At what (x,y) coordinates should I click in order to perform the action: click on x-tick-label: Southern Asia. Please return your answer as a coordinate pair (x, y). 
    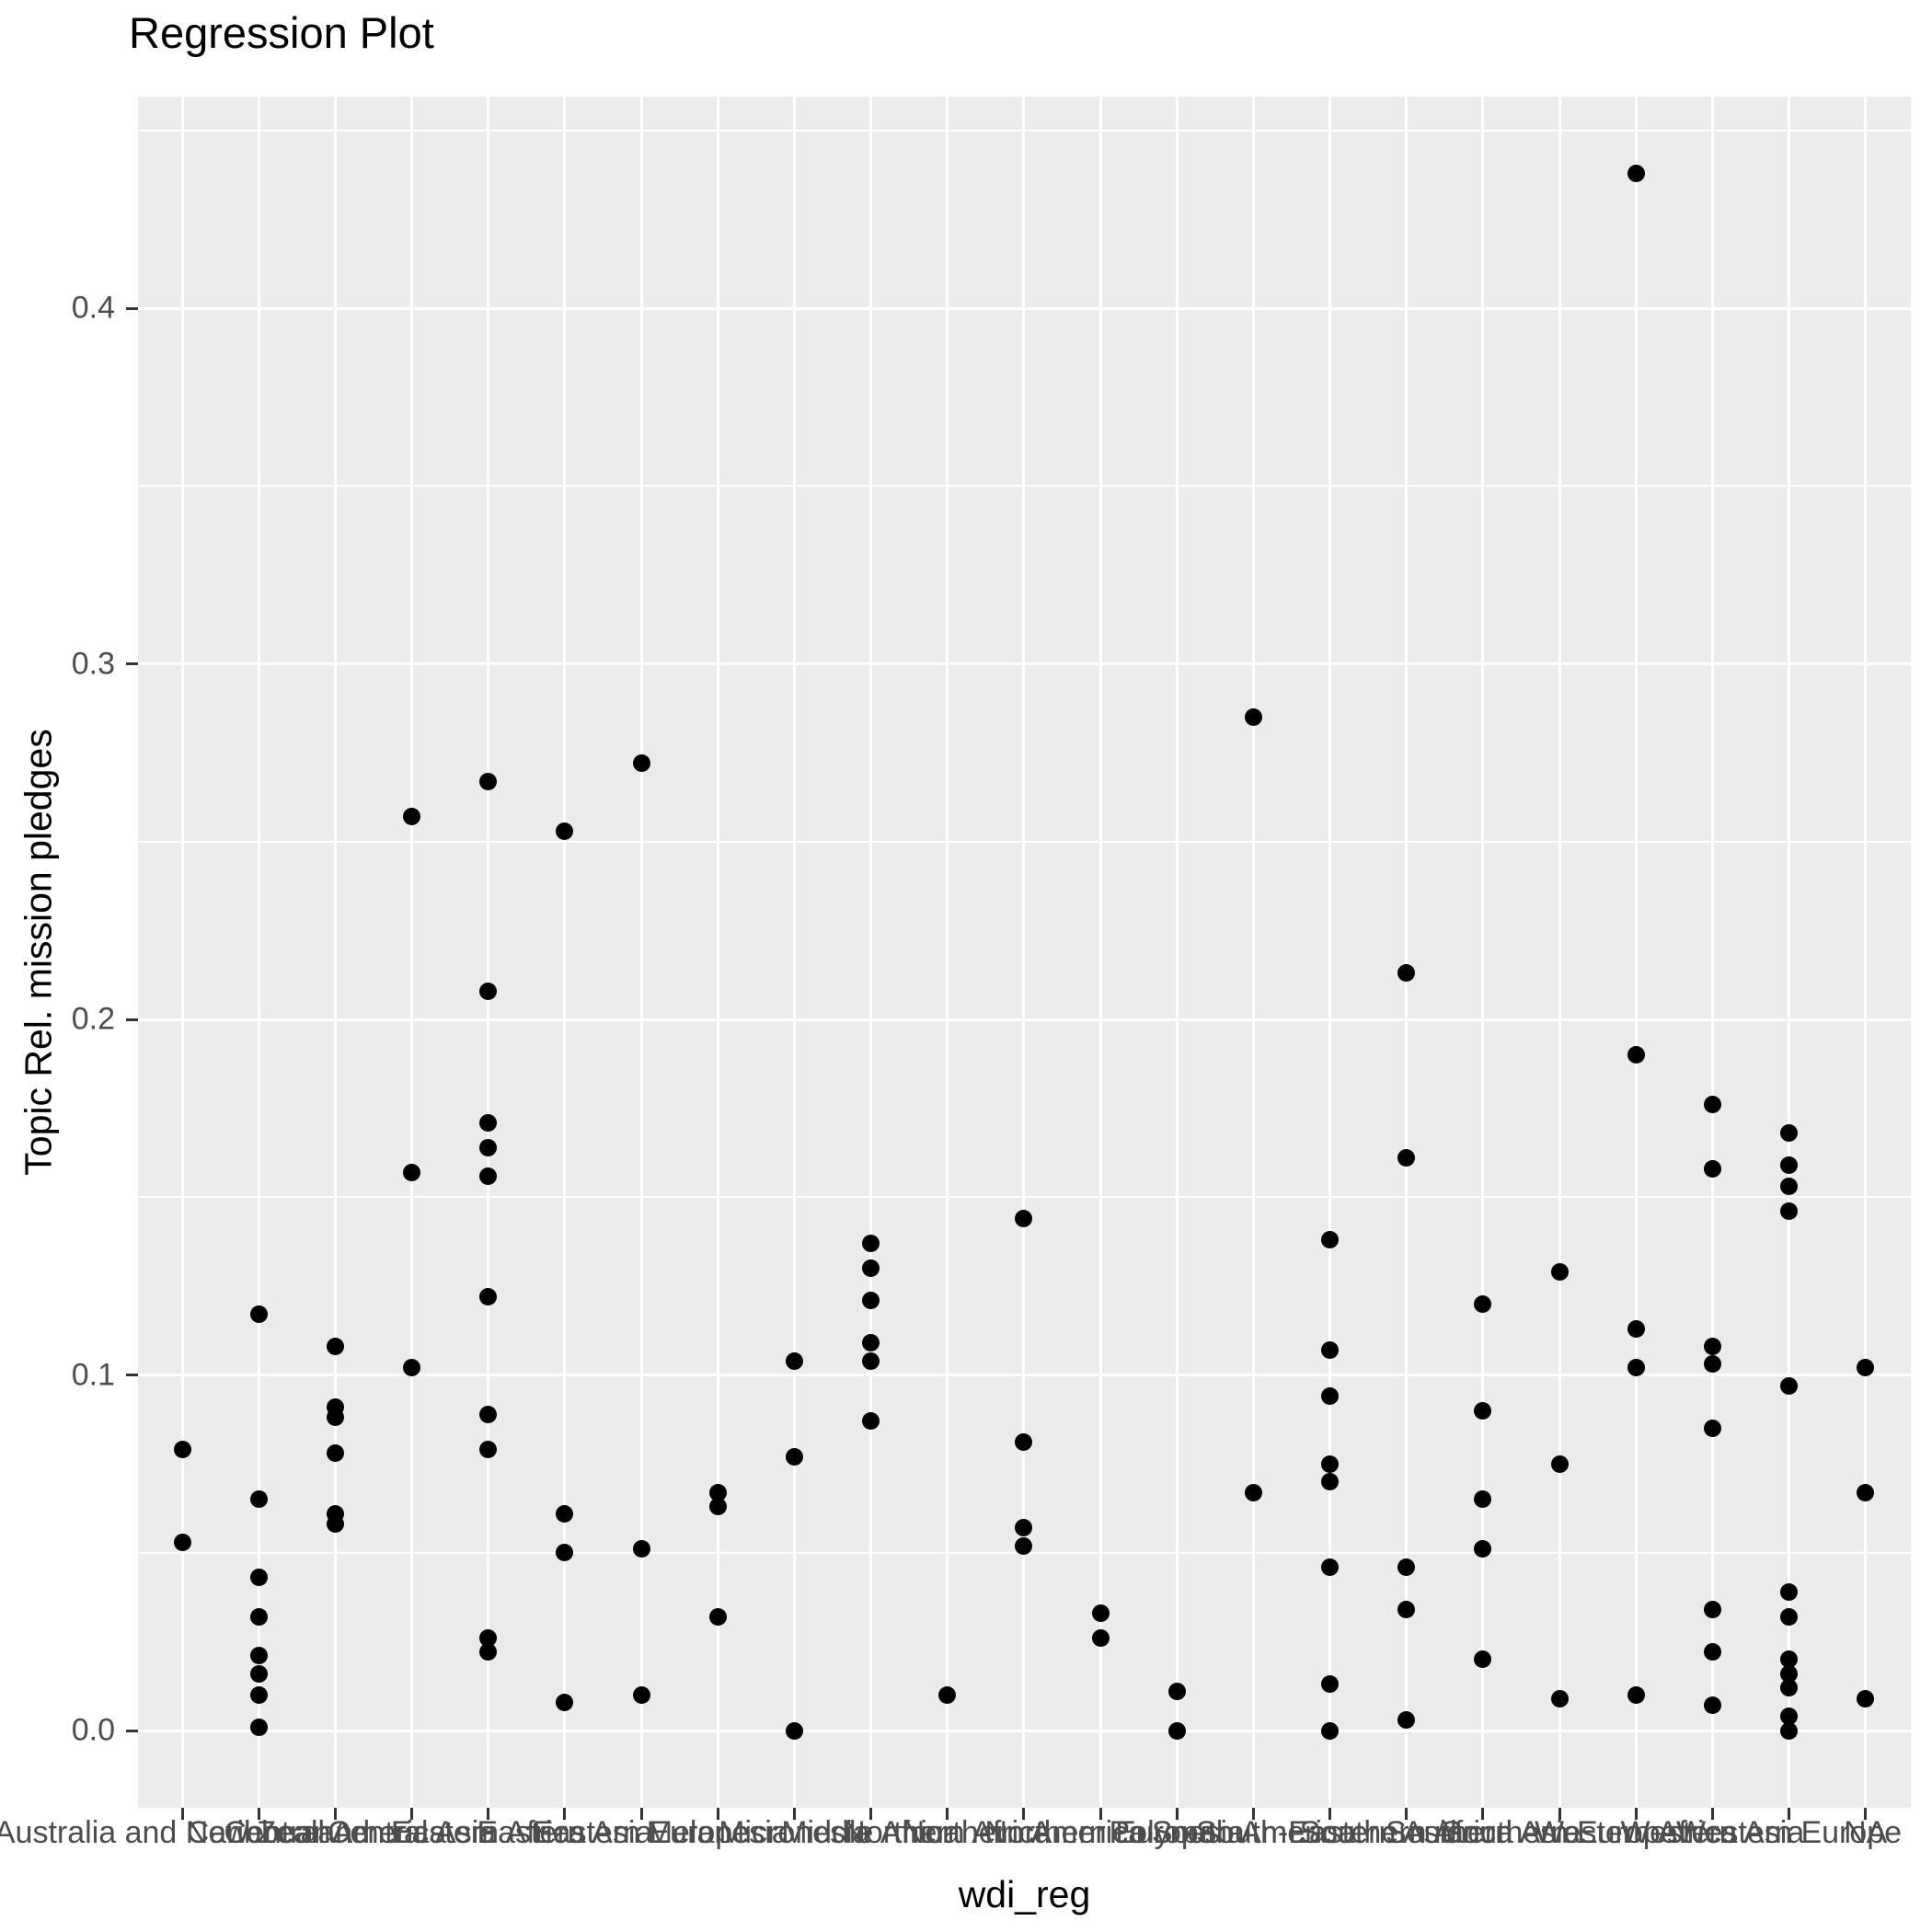
    Looking at the image, I should click on (1483, 1832).